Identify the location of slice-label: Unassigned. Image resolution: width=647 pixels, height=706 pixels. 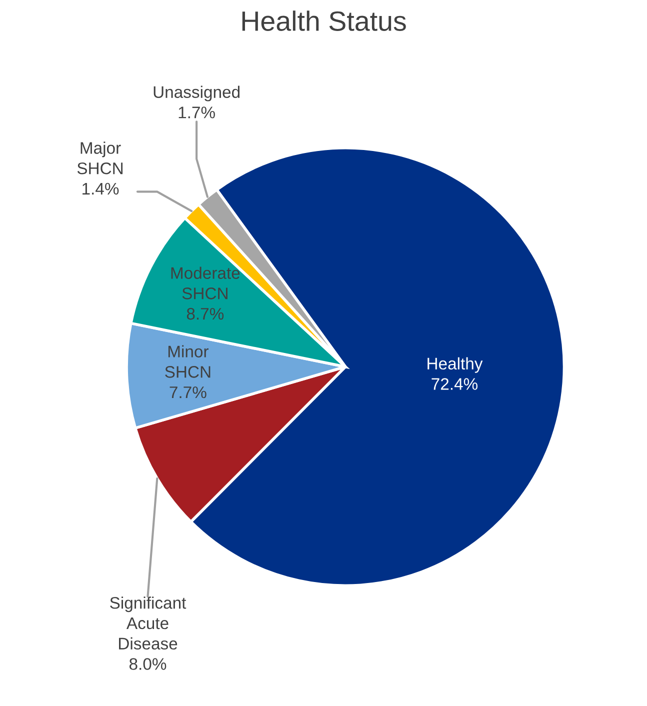
(197, 94).